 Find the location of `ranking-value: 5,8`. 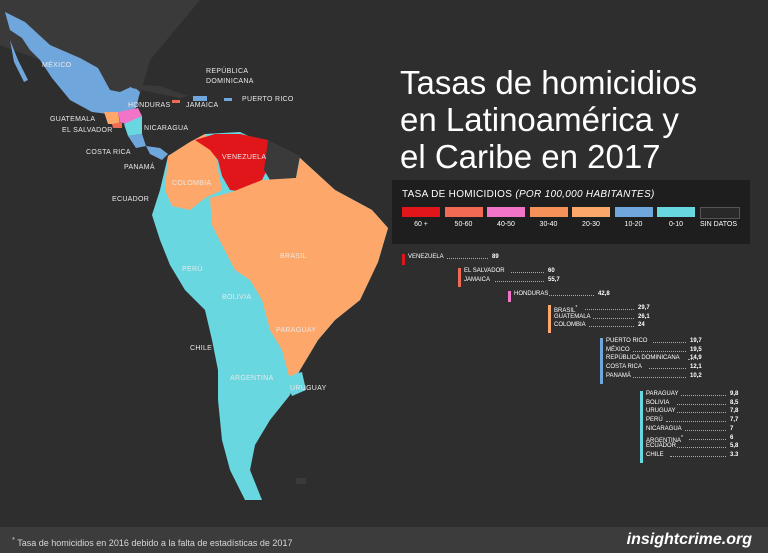

ranking-value: 5,8 is located at coordinates (734, 446).